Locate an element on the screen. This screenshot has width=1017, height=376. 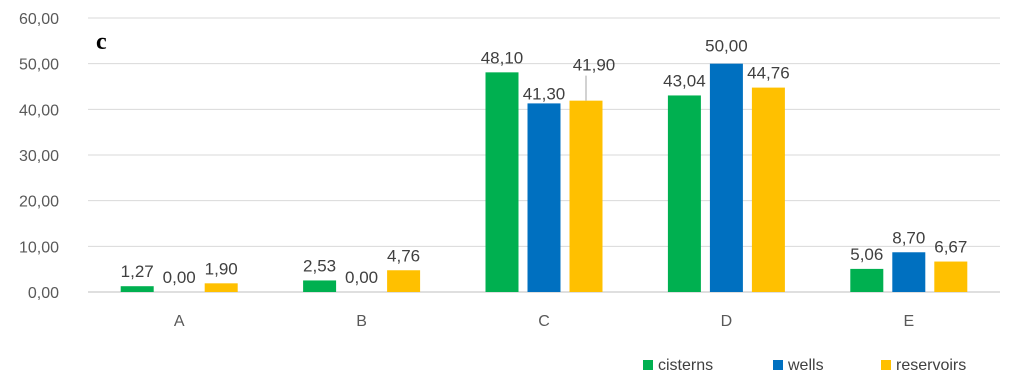
category-label: C is located at coordinates (544, 321).